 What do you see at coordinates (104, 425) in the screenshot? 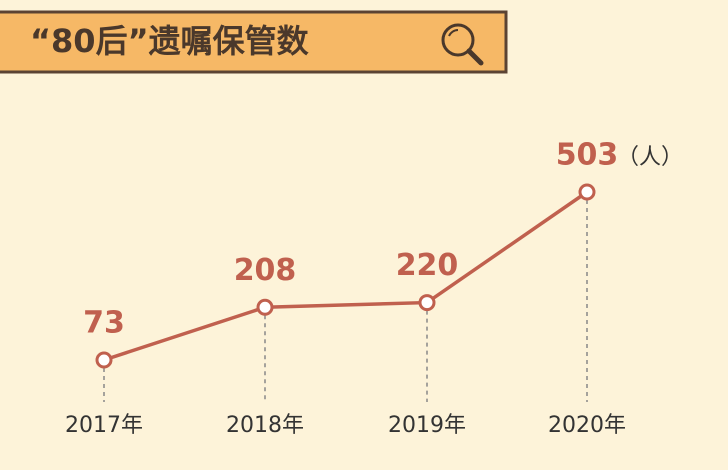
I see `x-tick-label: 2017年` at bounding box center [104, 425].